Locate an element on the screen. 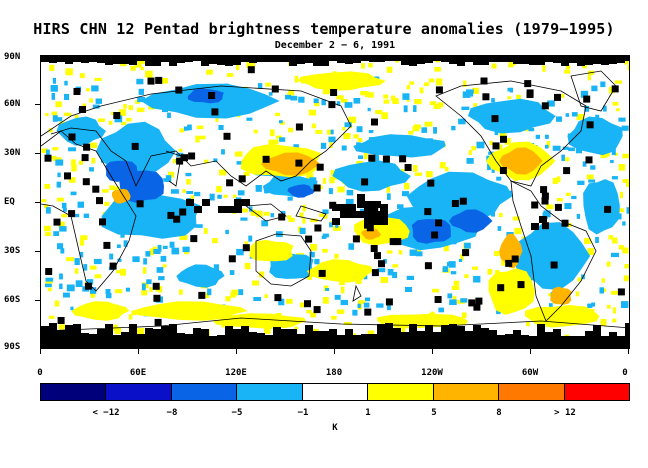 The width and height of the screenshot is (648, 468). colorbar-label: < −12 is located at coordinates (106, 413).